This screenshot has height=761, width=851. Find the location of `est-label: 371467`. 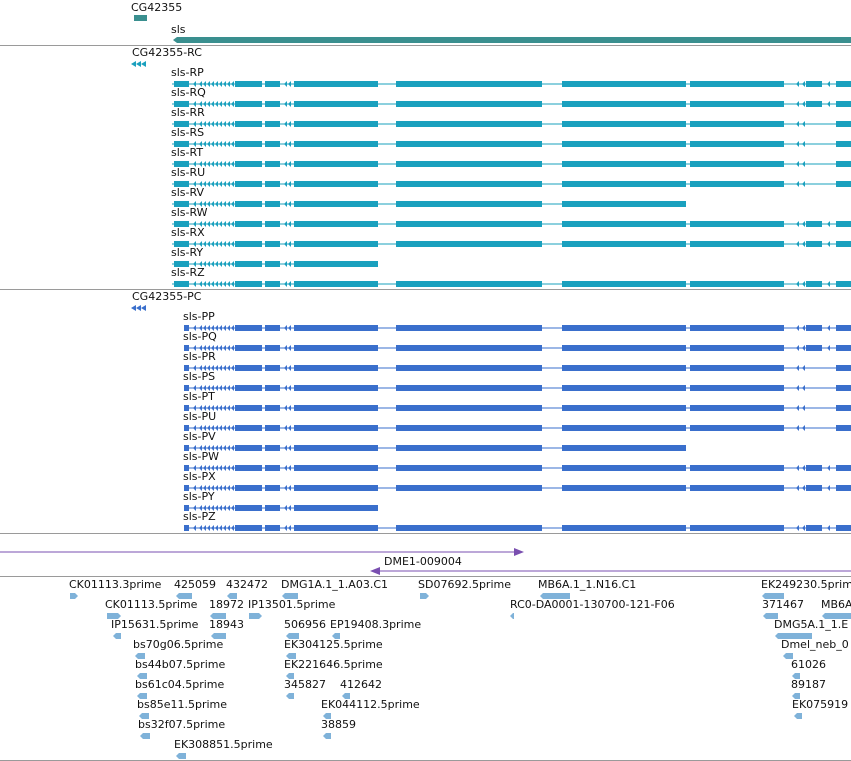

est-label: 371467 is located at coordinates (783, 604).